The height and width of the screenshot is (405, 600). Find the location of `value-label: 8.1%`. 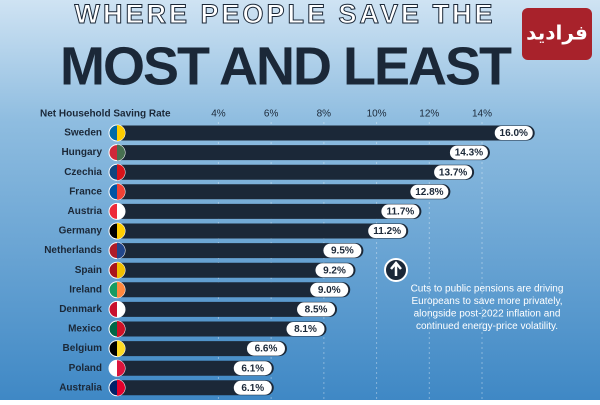

value-label: 8.1% is located at coordinates (305, 329).